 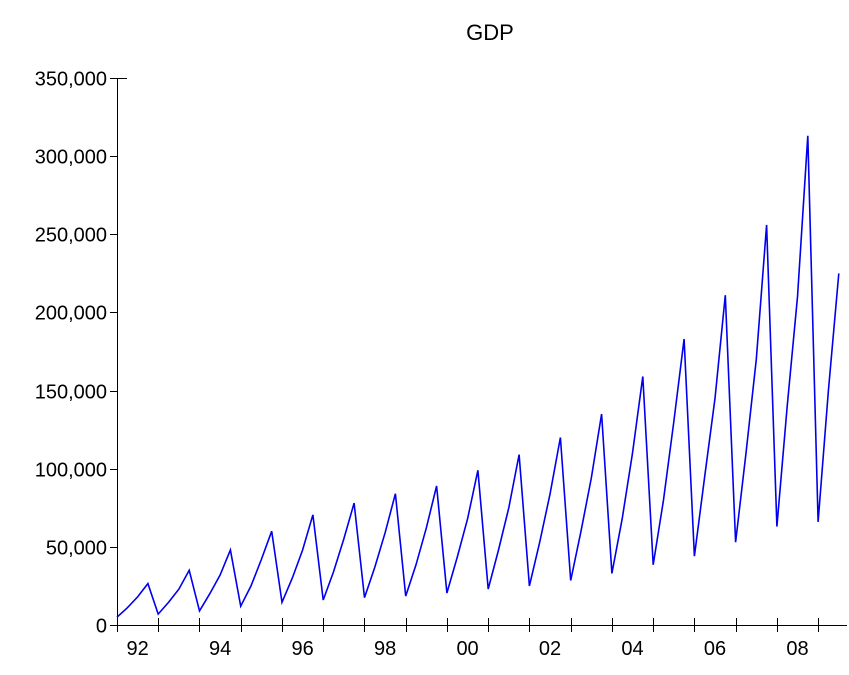 I want to click on y-tick-label: 50,000, so click(x=76, y=549).